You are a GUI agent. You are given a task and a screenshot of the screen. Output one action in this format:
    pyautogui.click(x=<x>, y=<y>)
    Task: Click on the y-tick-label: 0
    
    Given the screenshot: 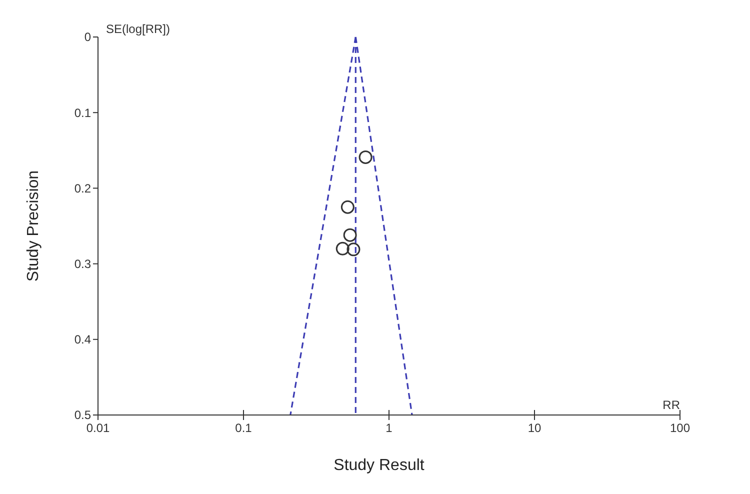 What is the action you would take?
    pyautogui.click(x=88, y=37)
    